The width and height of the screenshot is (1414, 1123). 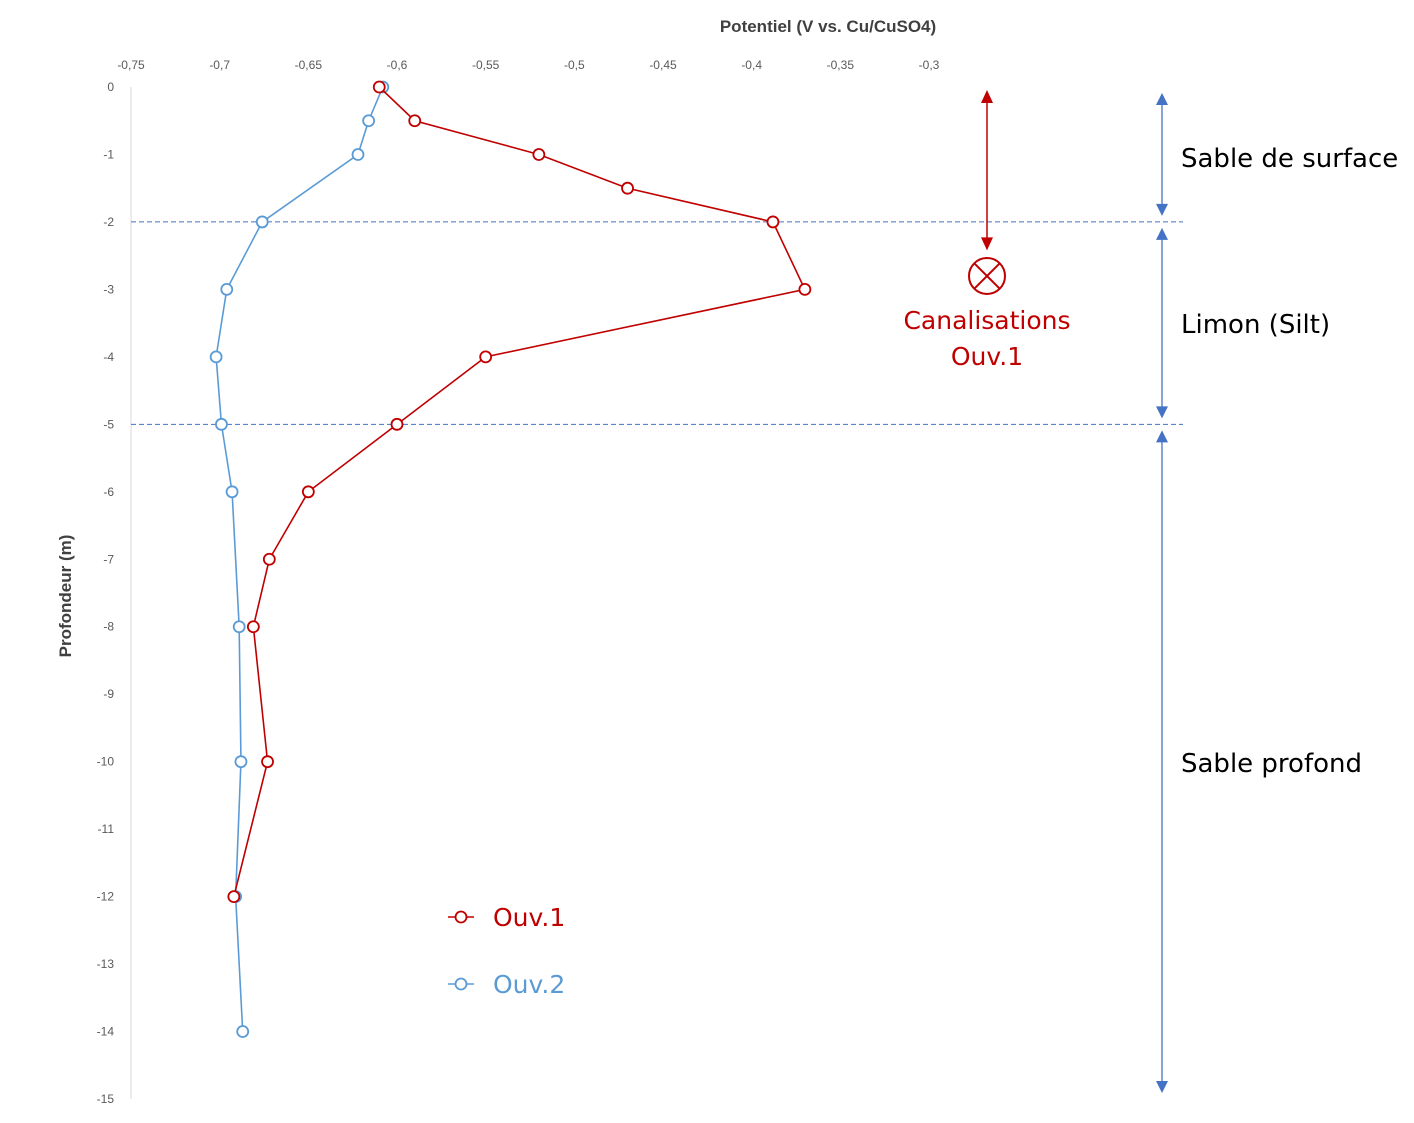 I want to click on y-tick-label: -8, so click(x=108, y=627).